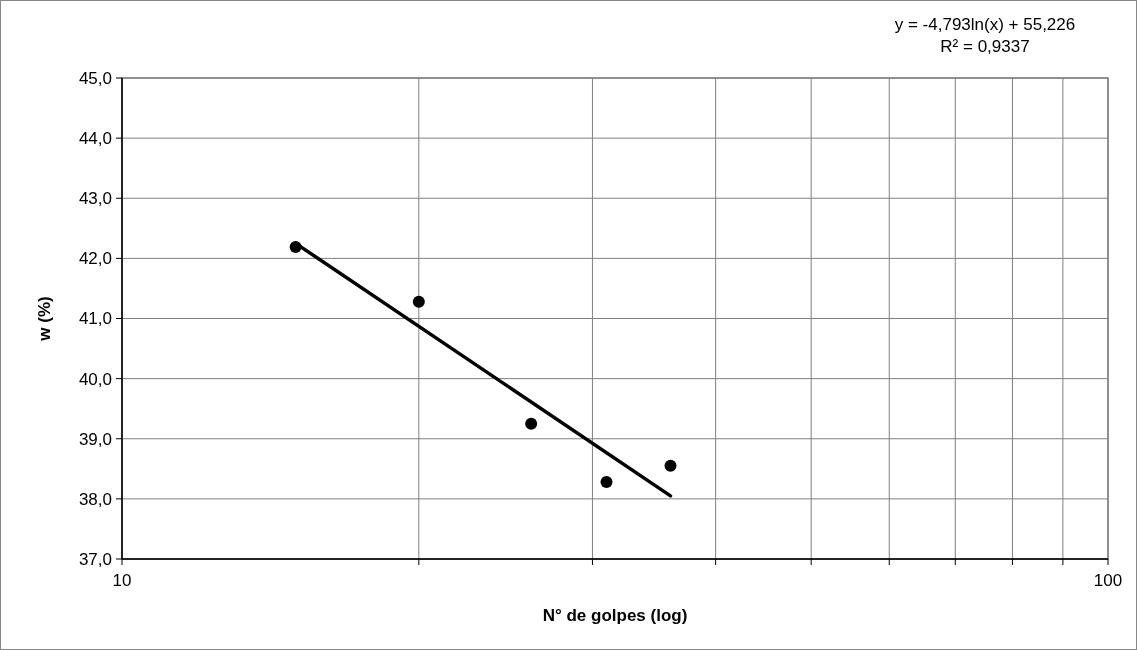  Describe the element at coordinates (95, 78) in the screenshot. I see `y-tick-label: 45,0` at that location.